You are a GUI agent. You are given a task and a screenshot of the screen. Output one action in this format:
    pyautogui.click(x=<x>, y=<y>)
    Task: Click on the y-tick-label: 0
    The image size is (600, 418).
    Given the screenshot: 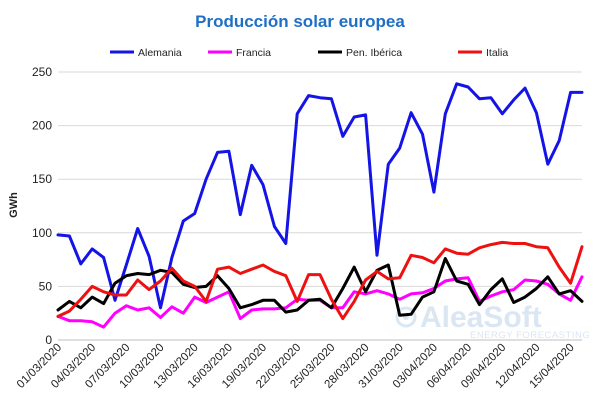 What is the action you would take?
    pyautogui.click(x=48, y=340)
    